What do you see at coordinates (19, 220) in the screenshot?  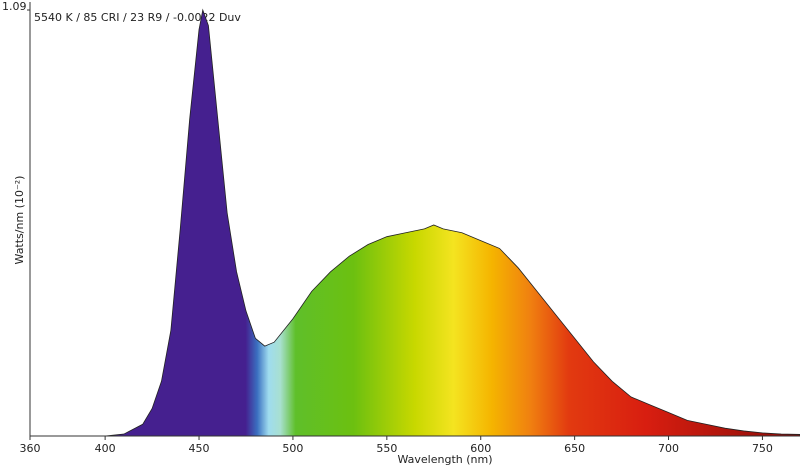 I see `y-axis-label: Watts/nm (10⁻²)` at bounding box center [19, 220].